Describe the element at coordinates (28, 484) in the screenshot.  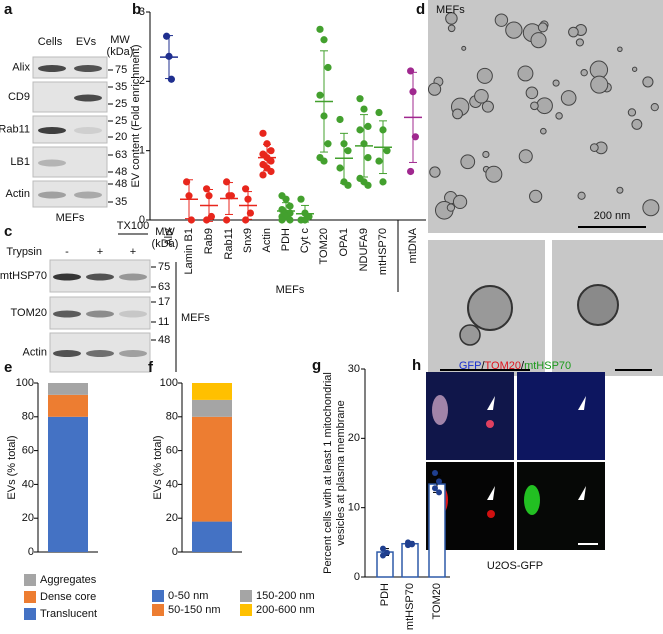
I see `label: 40` at that location.